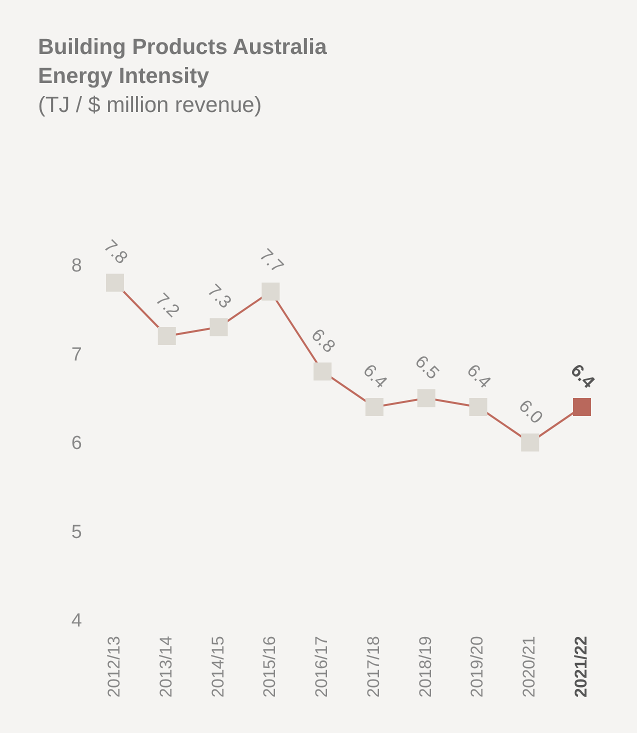 This screenshot has width=637, height=733. What do you see at coordinates (425, 667) in the screenshot?
I see `x-tick-label: 2018/19` at bounding box center [425, 667].